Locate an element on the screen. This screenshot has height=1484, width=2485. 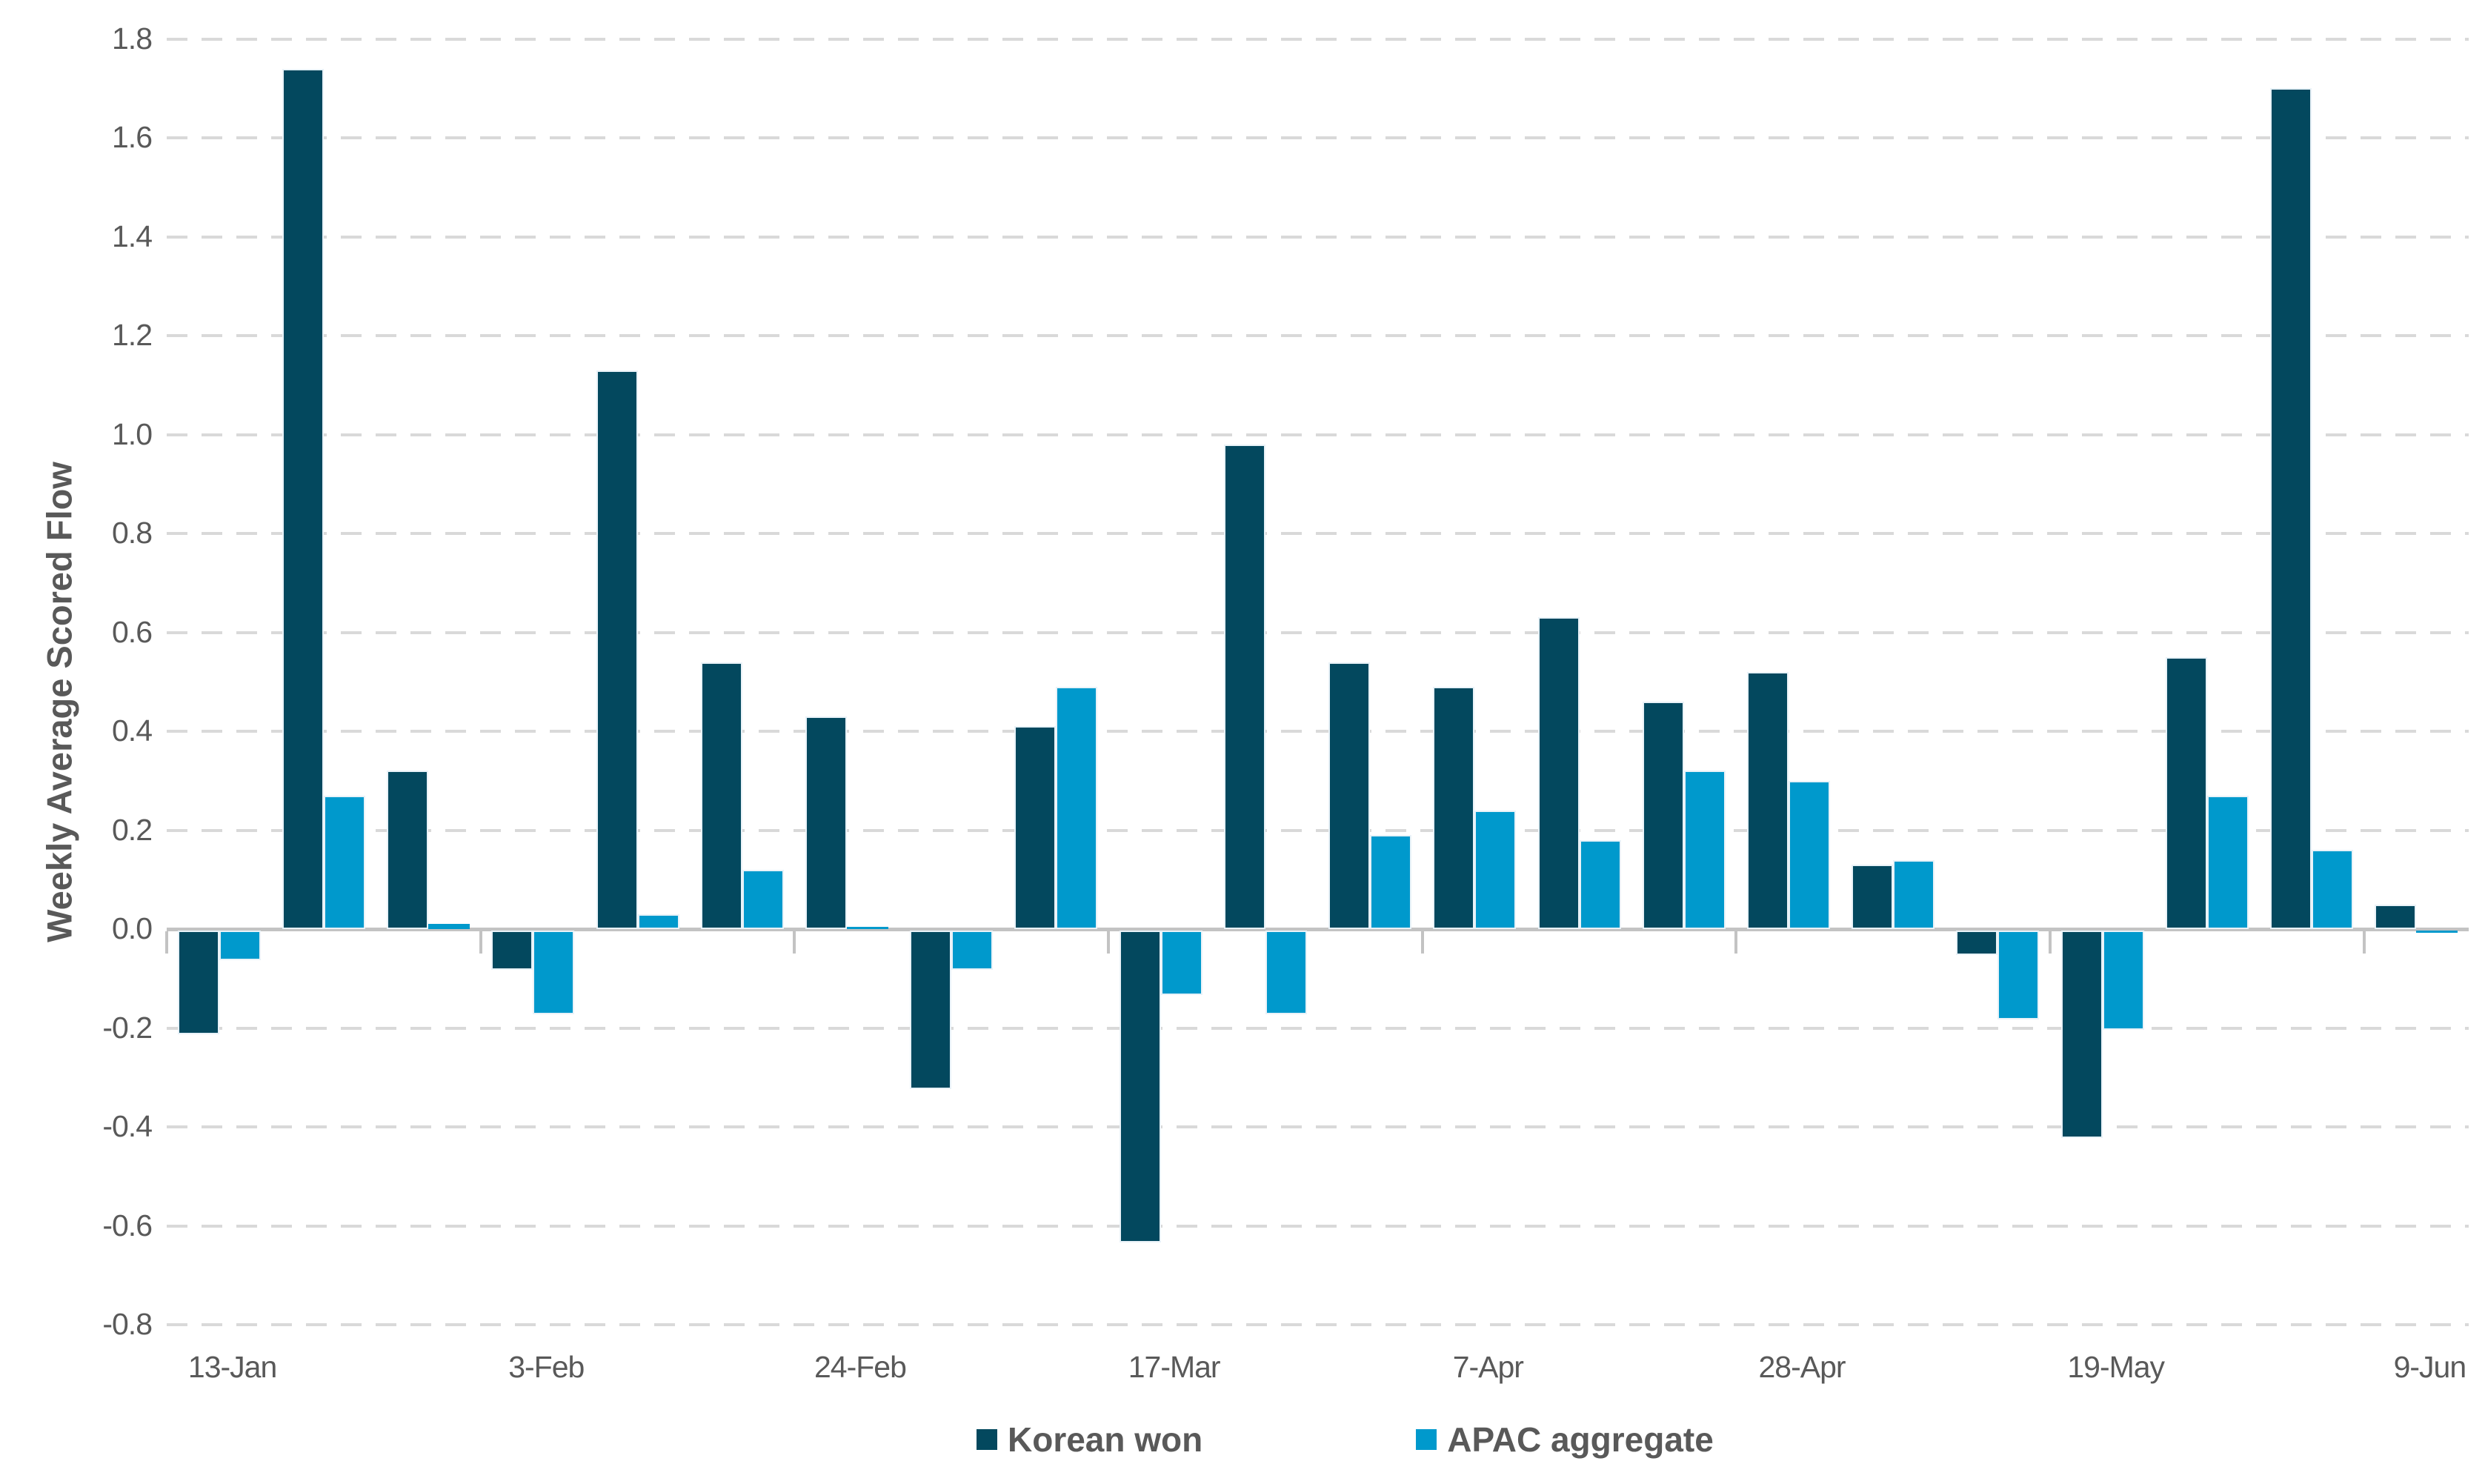
legend: Korean won APAC aggregate is located at coordinates (1345, 1439).